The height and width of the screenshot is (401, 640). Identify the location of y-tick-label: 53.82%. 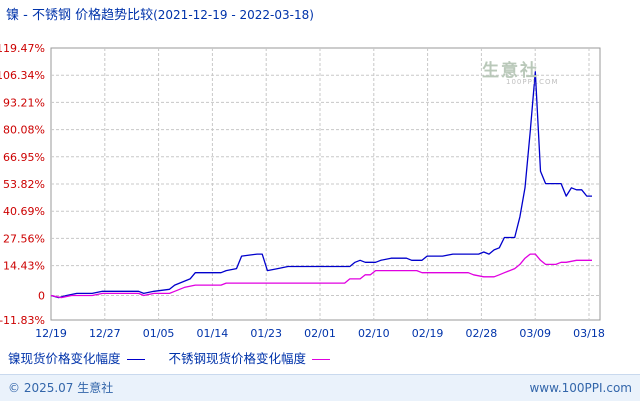
(24, 184).